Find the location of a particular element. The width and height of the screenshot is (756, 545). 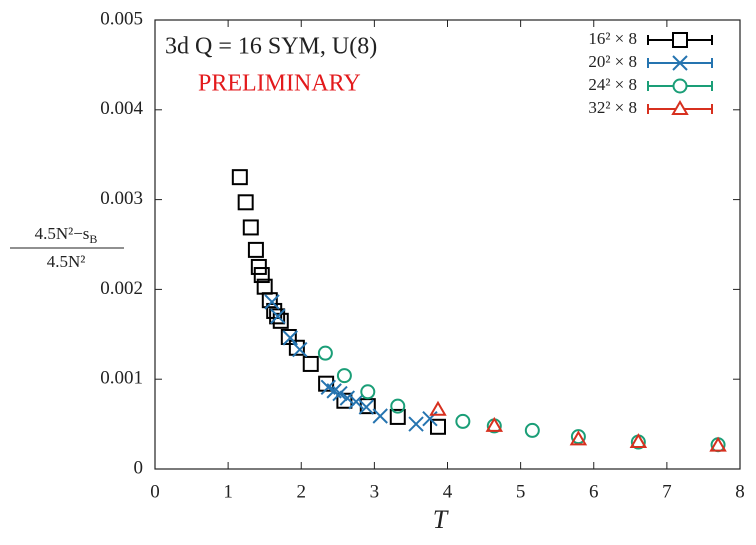

y-label-subscript: B is located at coordinates (93, 239).